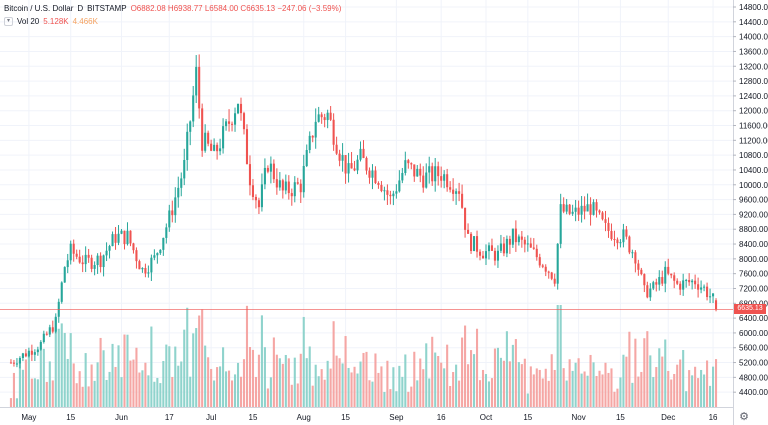 The image size is (768, 425). Describe the element at coordinates (753, 155) in the screenshot. I see `price-tick-label: 10800.00` at that location.